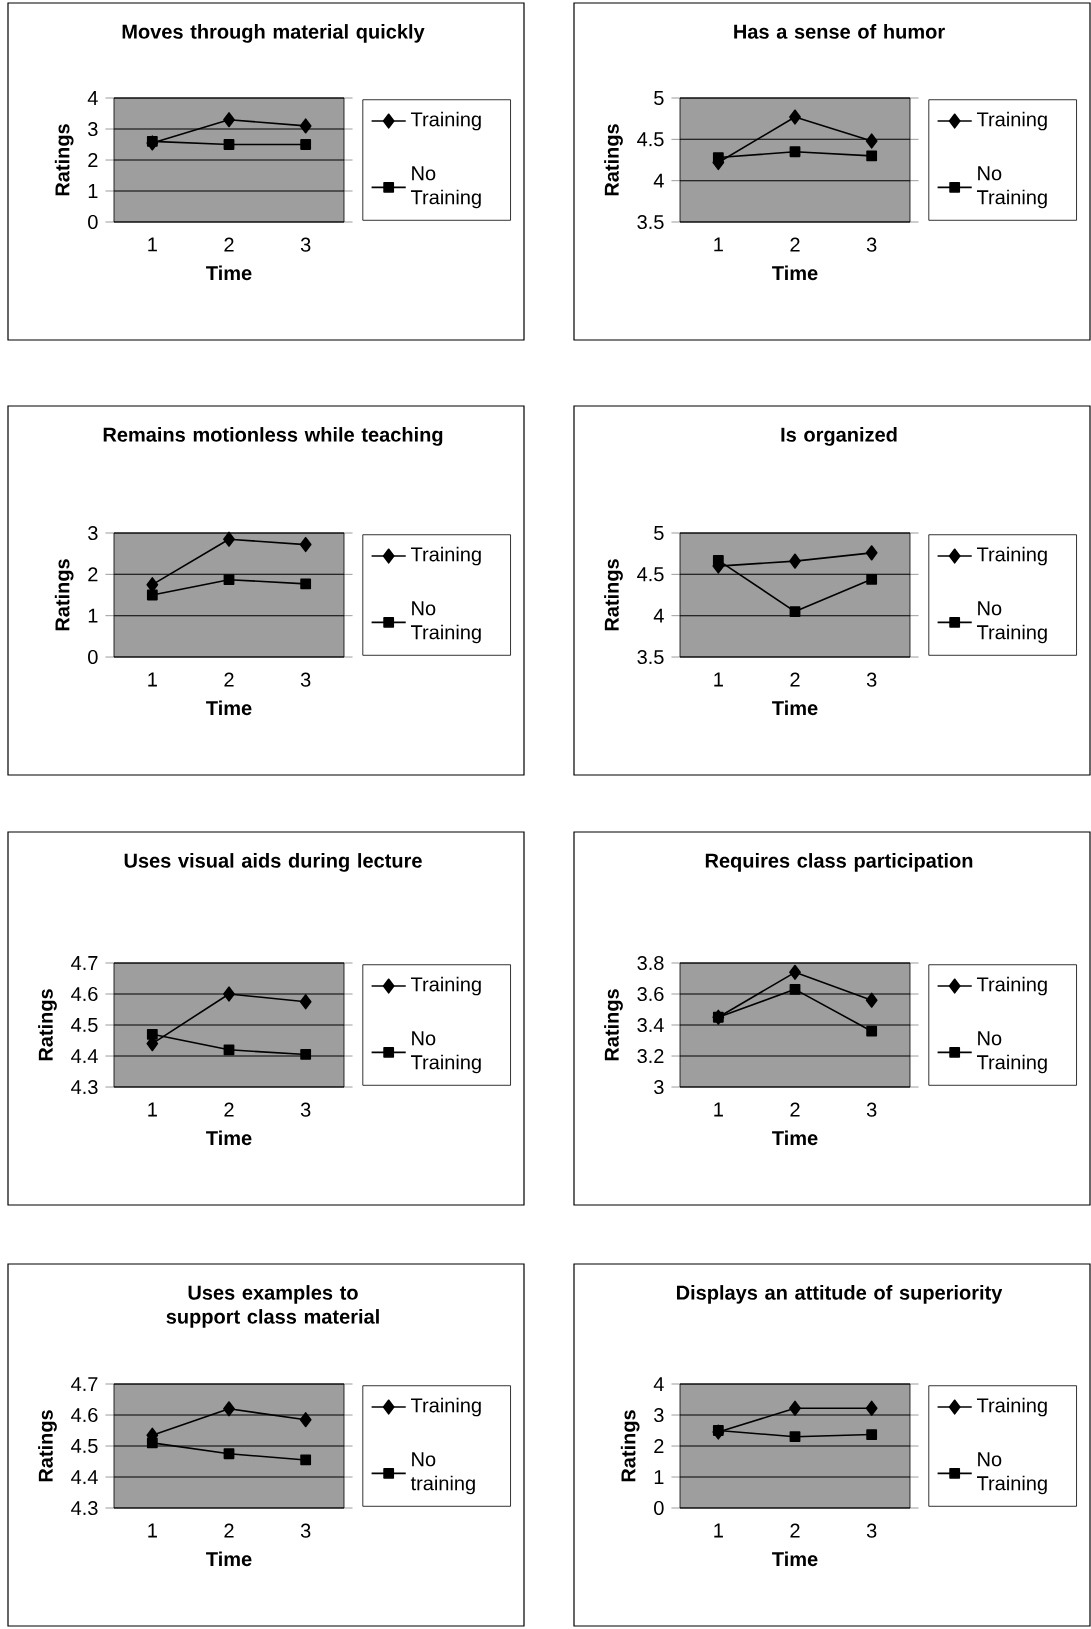 The height and width of the screenshot is (1629, 1091). What do you see at coordinates (839, 862) in the screenshot?
I see `chart-title: Requires class participation` at bounding box center [839, 862].